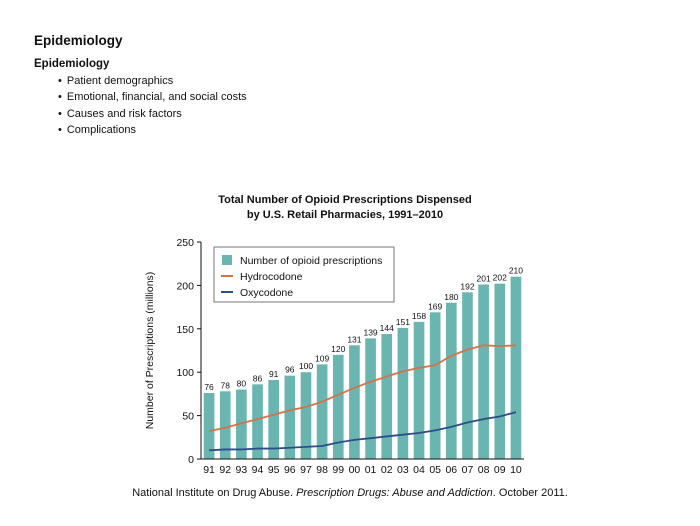 This screenshot has height=526, width=700. I want to click on x-tick-label: 03, so click(403, 470).